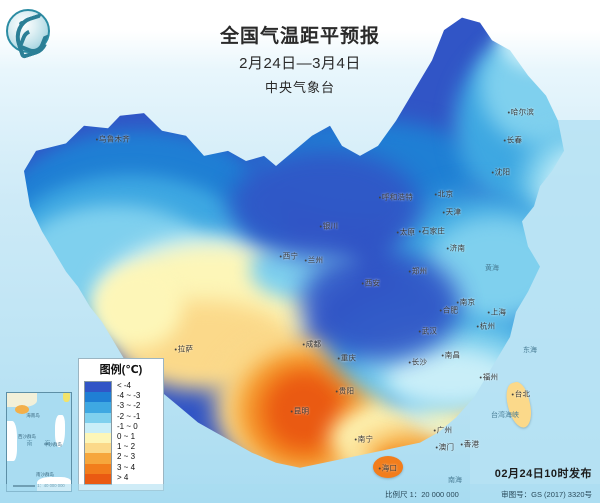 The height and width of the screenshot is (503, 600). I want to click on city-label-10: 郑州, so click(418, 271).